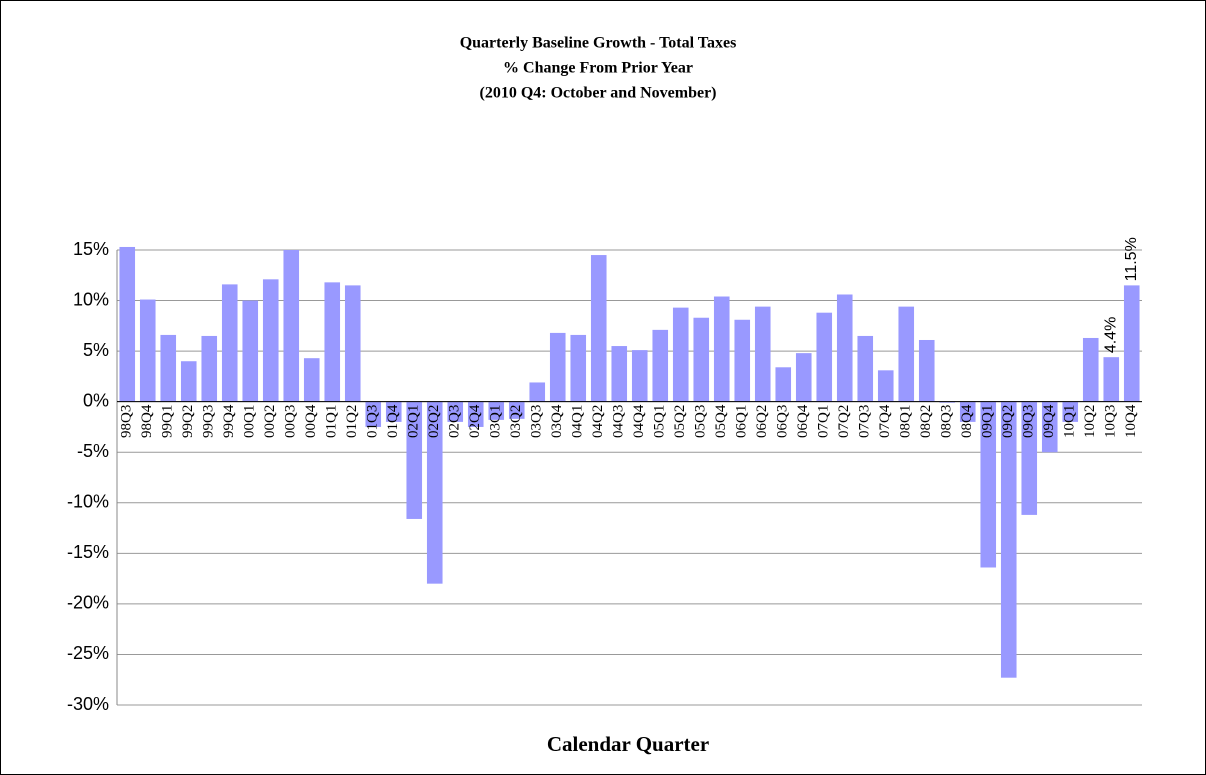 This screenshot has width=1206, height=775. What do you see at coordinates (434, 421) in the screenshot?
I see `x-tick-label: 02Q2` at bounding box center [434, 421].